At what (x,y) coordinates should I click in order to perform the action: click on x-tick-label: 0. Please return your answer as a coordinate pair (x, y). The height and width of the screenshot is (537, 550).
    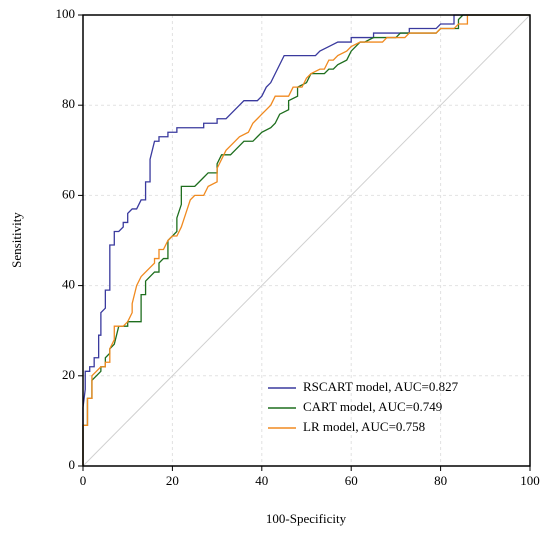
    Looking at the image, I should click on (83, 480).